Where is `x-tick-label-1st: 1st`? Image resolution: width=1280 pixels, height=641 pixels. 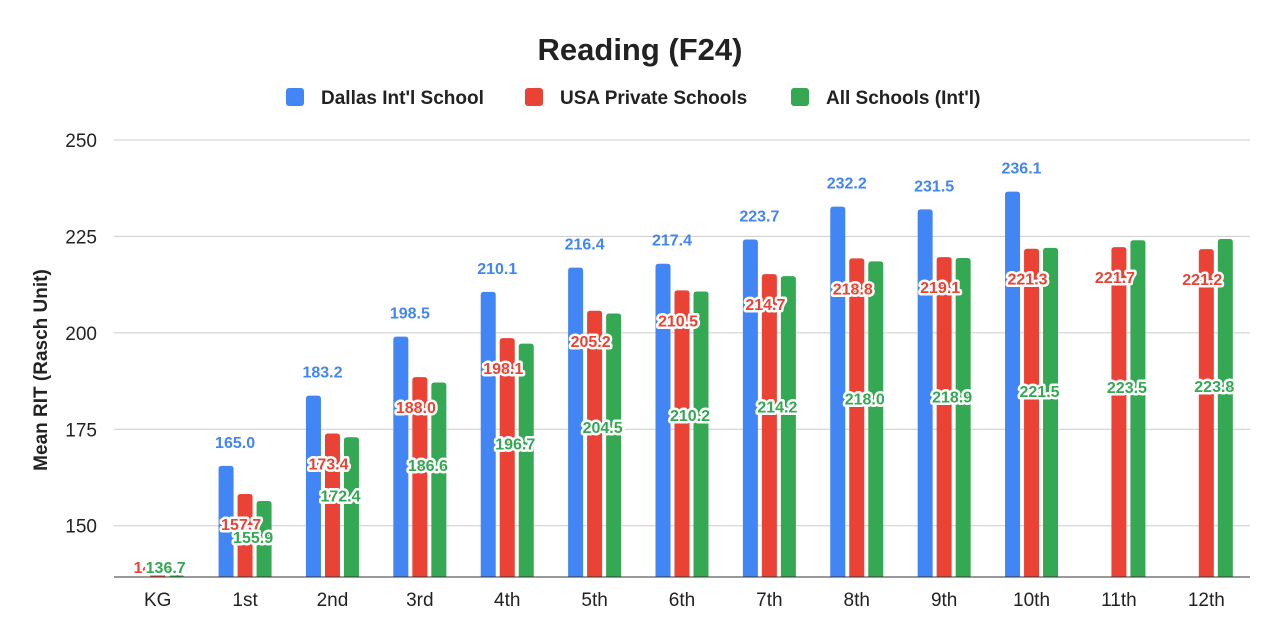 x-tick-label-1st: 1st is located at coordinates (245, 600).